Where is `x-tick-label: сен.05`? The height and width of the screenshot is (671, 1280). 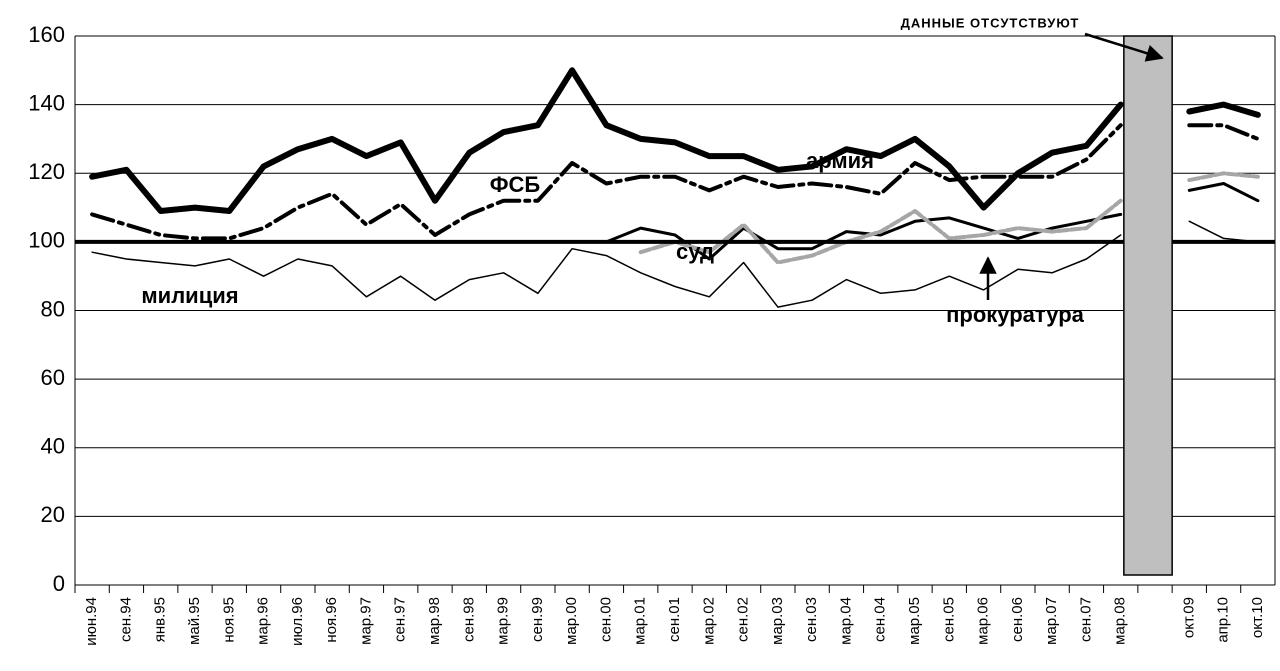 x-tick-label: сен.05 is located at coordinates (948, 619).